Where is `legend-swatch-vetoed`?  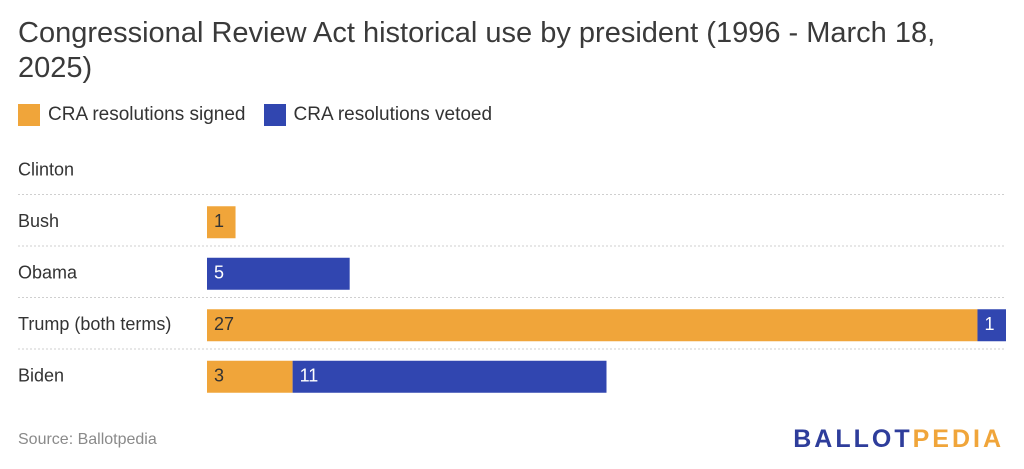 legend-swatch-vetoed is located at coordinates (274, 115).